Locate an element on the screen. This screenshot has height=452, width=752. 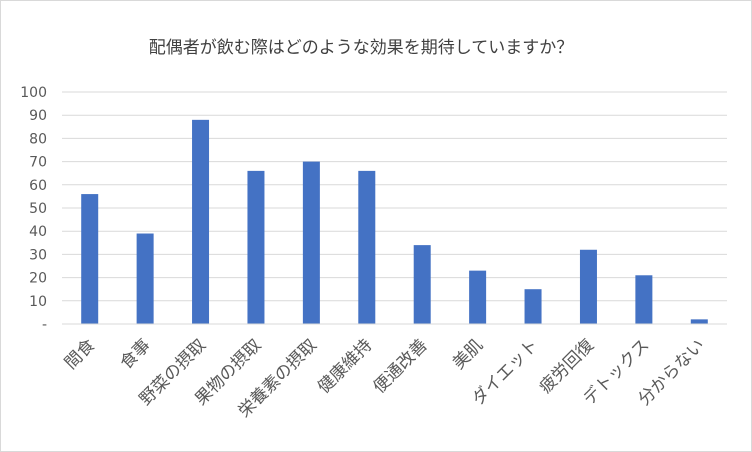
y-tick-label: 90 is located at coordinates (38, 116).